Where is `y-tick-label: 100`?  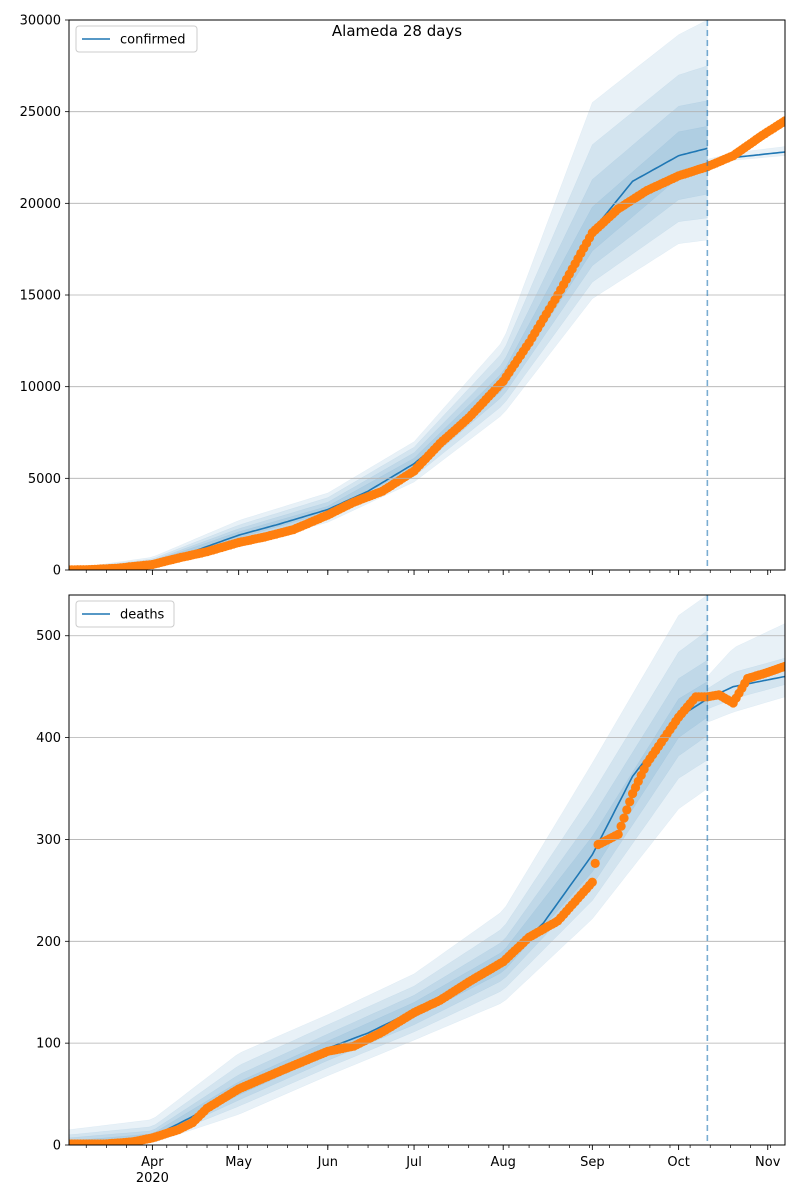
y-tick-label: 100 is located at coordinates (48, 1044).